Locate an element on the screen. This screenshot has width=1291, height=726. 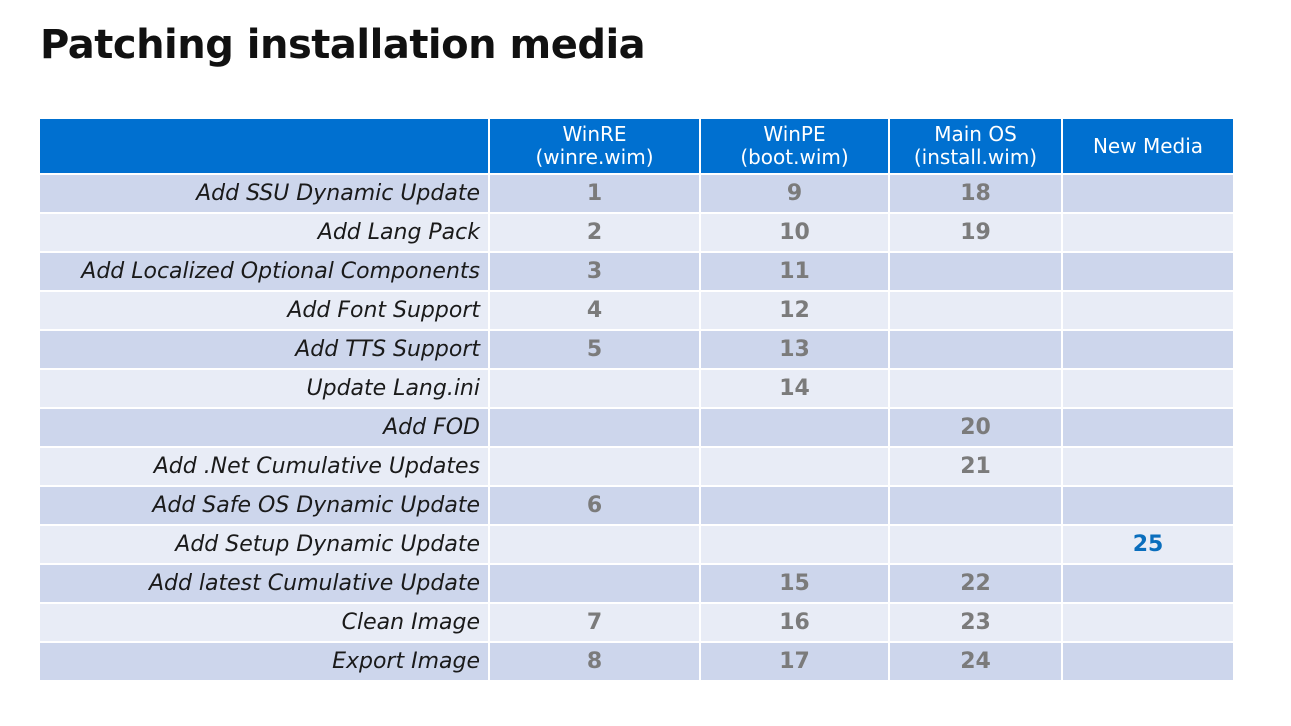
table-row: Add TTS Support 5 13 is located at coordinates (636, 350).